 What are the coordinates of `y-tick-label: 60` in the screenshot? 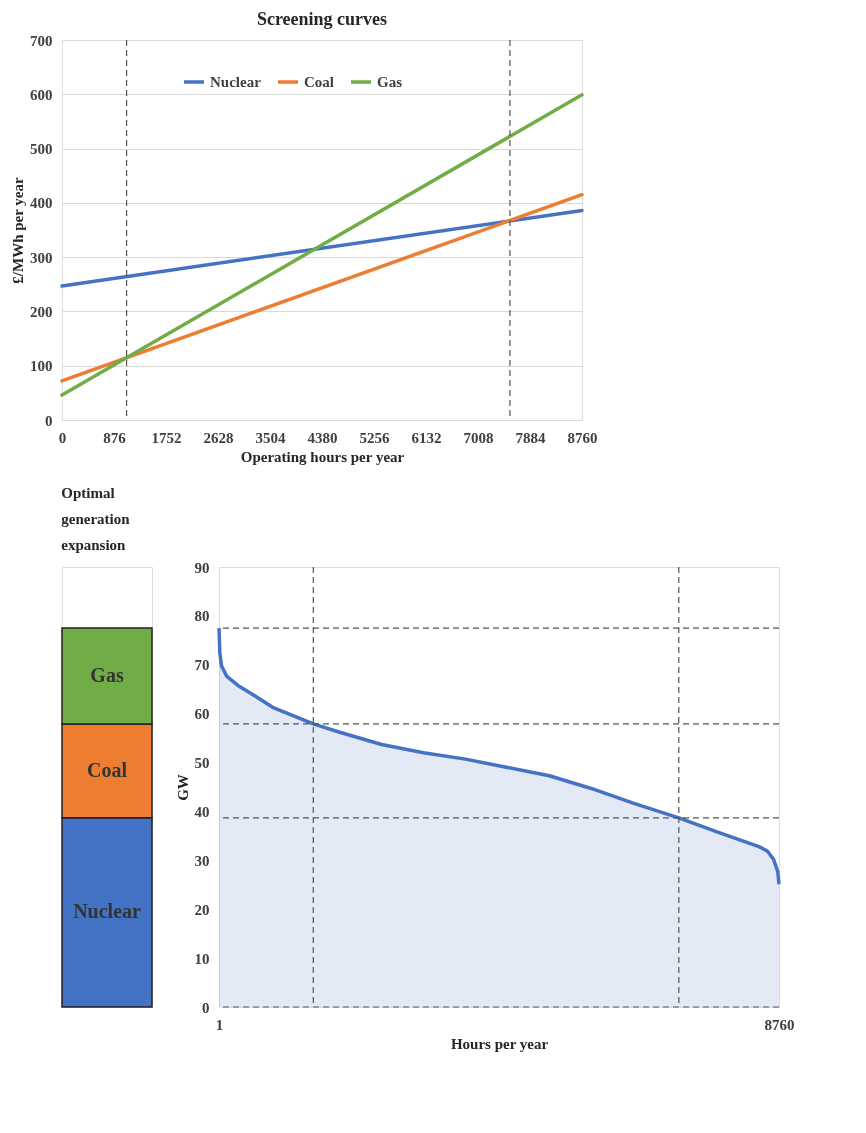 It's located at (202, 714).